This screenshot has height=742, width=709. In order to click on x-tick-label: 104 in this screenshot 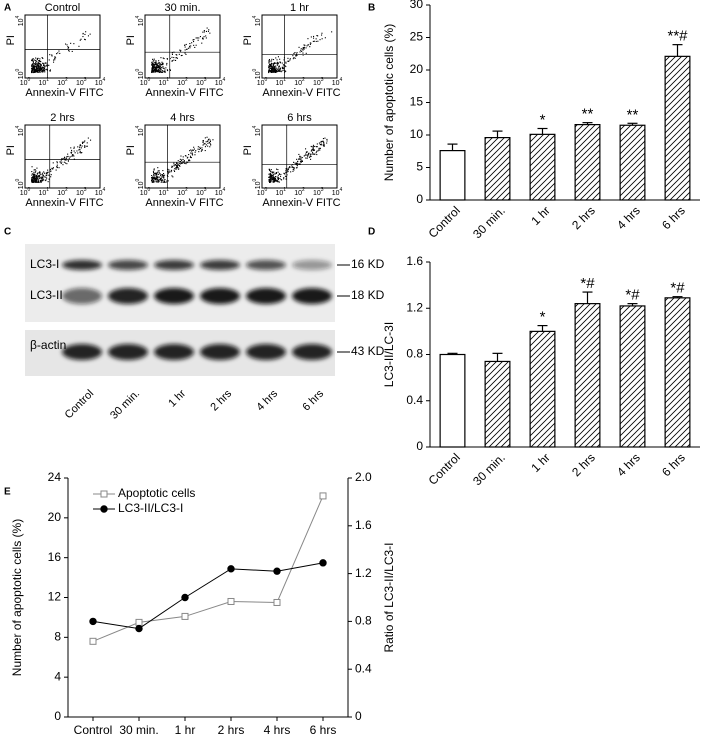, I will do `click(220, 82)`.